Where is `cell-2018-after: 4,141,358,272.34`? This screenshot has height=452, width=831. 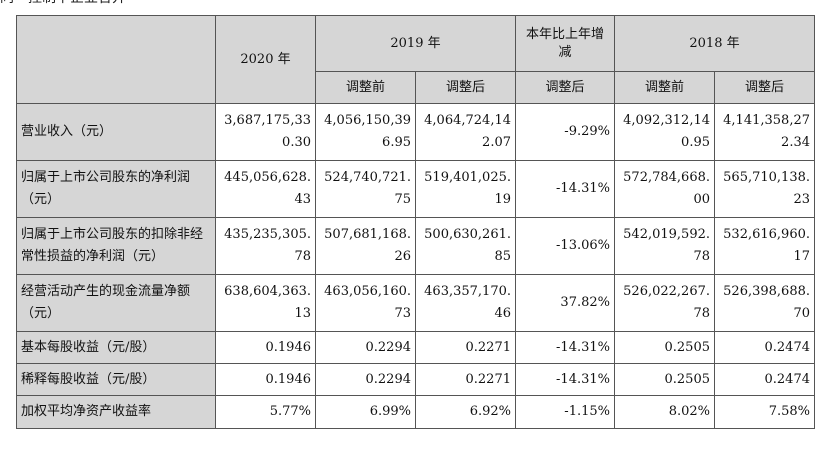
cell-2018-after: 4,141,358,272.34 is located at coordinates (764, 132).